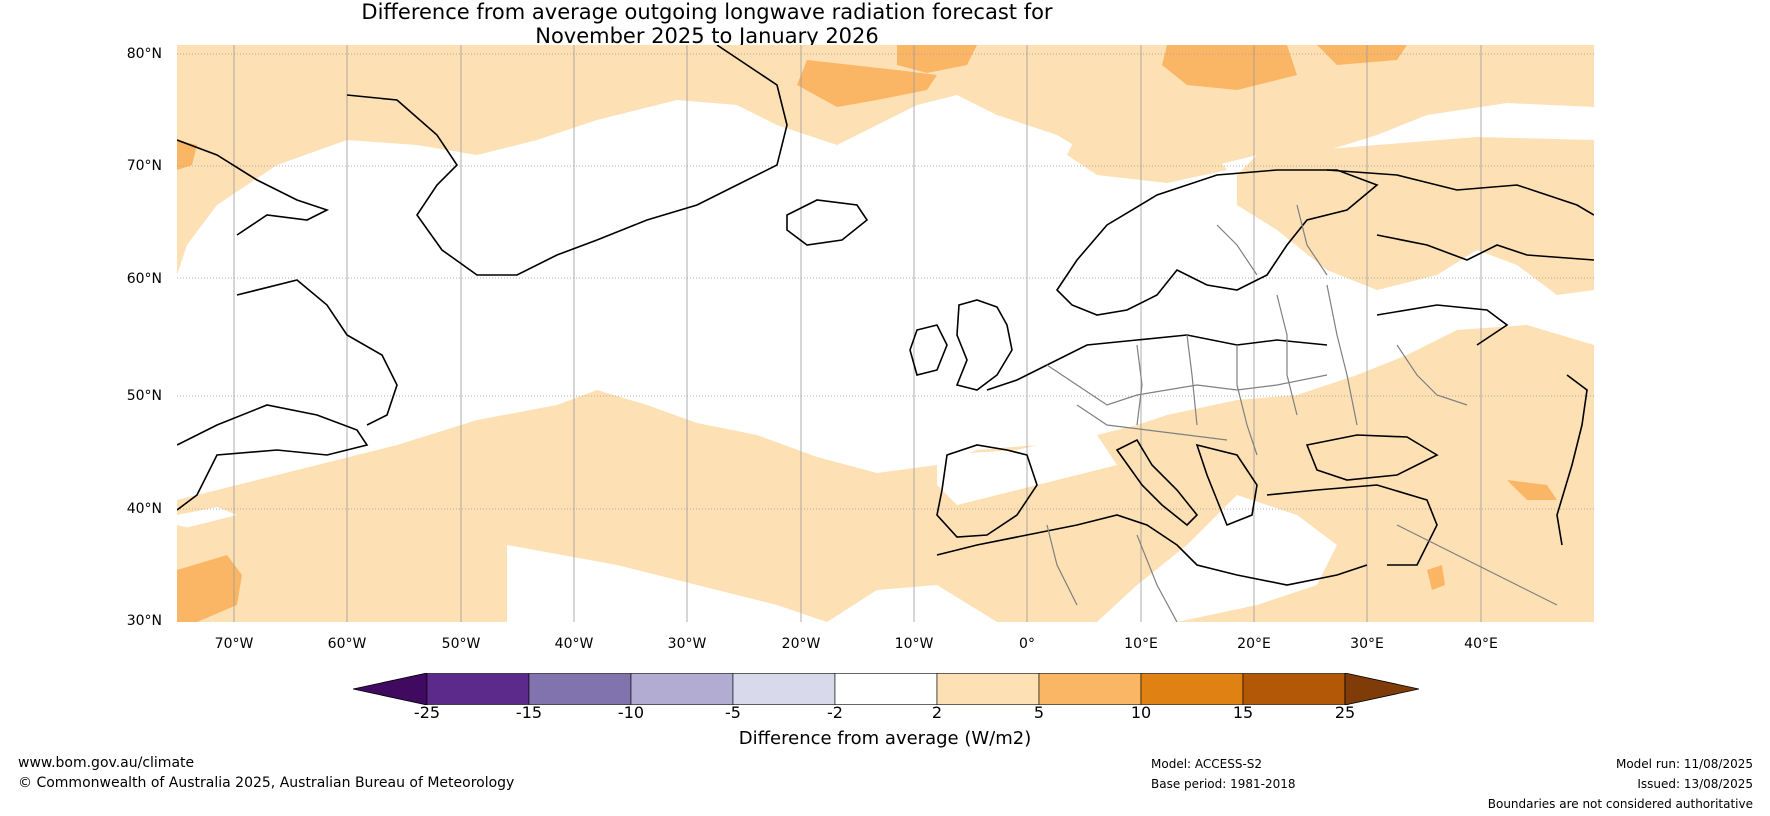 The width and height of the screenshot is (1770, 816). What do you see at coordinates (427, 712) in the screenshot?
I see `colorbar-tick-label: -25` at bounding box center [427, 712].